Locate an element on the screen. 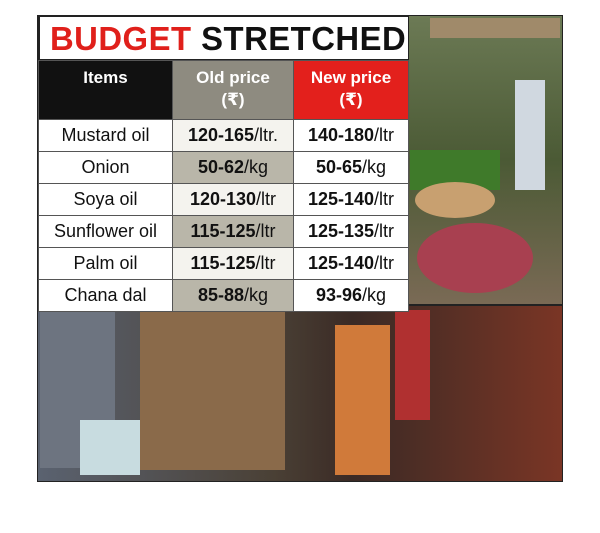 This screenshot has width=600, height=533. price-cell: 125-135/ltr is located at coordinates (351, 231).